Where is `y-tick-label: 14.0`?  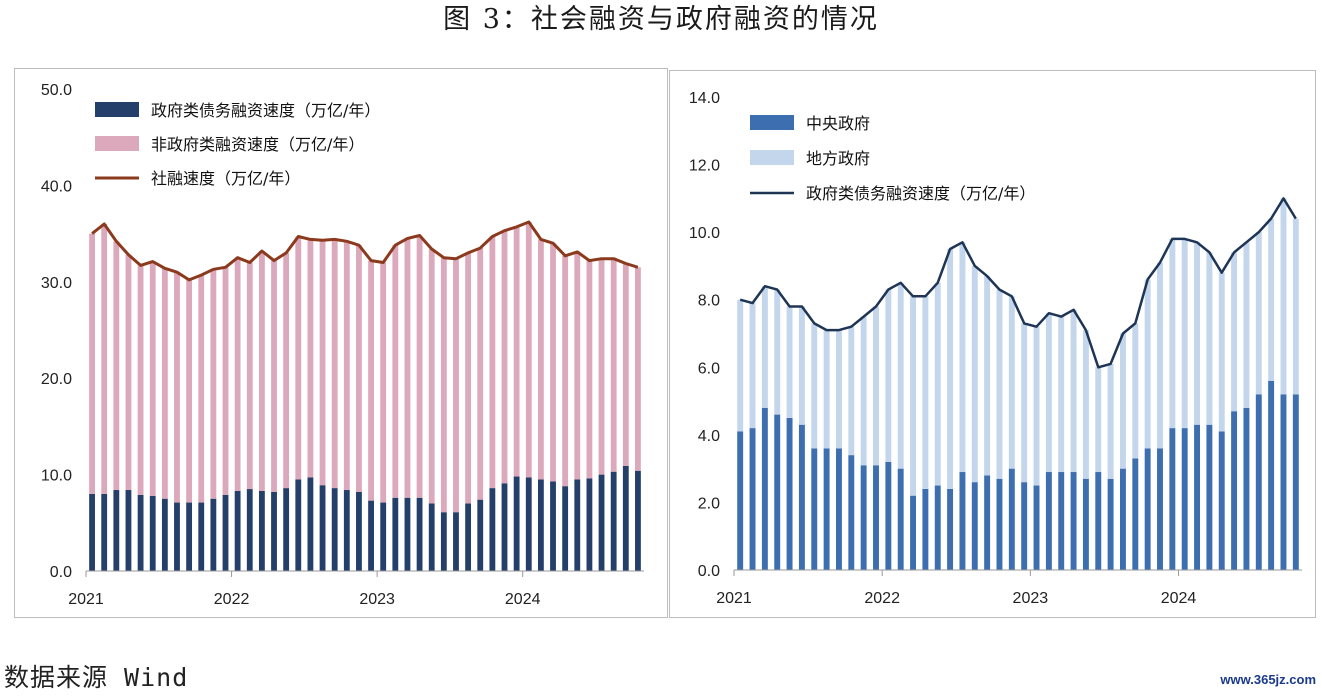
y-tick-label: 14.0 is located at coordinates (704, 98).